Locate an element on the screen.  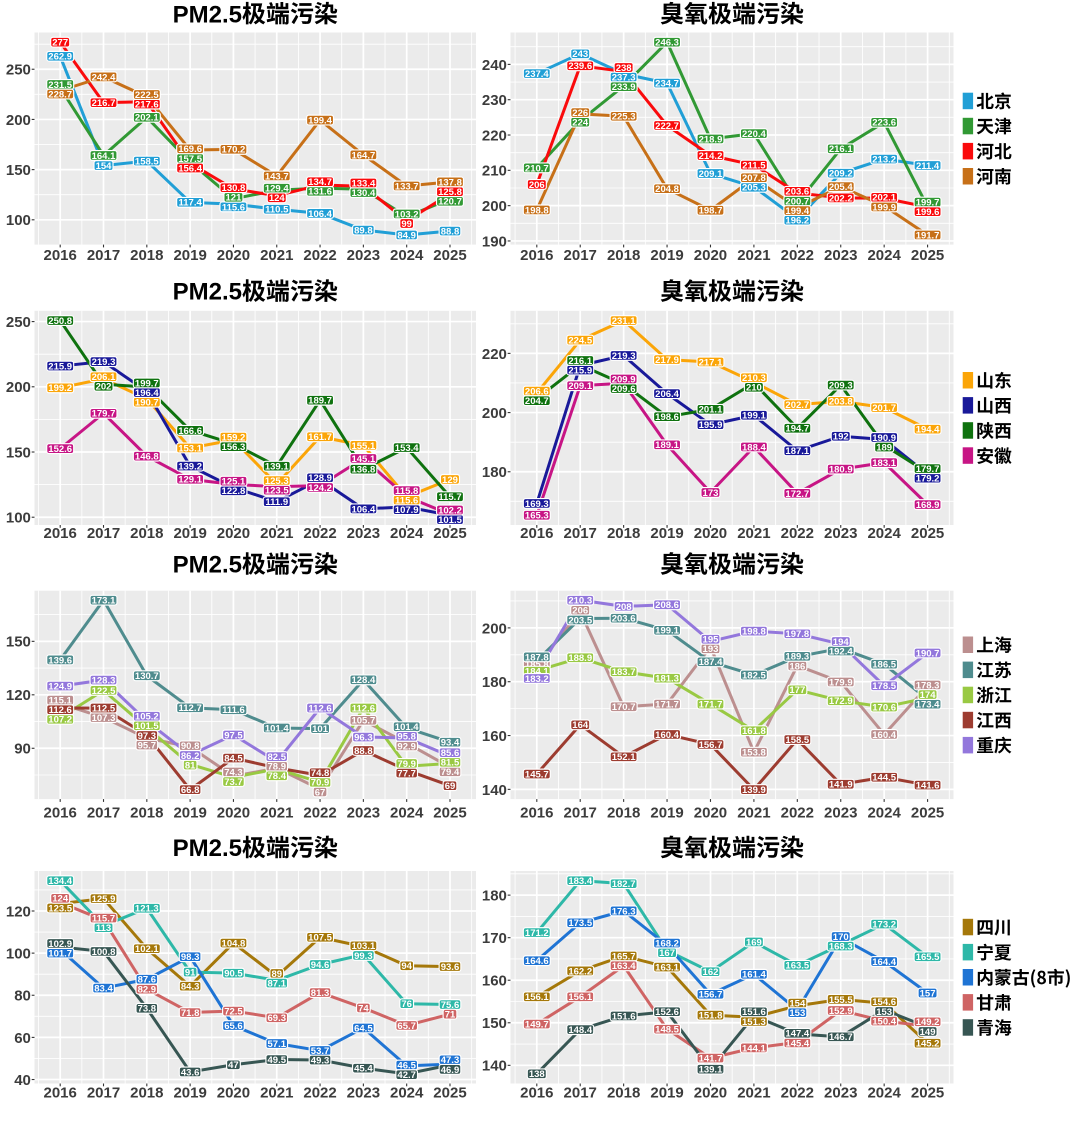
svg-text: 85.6 is located at coordinates (450, 753).